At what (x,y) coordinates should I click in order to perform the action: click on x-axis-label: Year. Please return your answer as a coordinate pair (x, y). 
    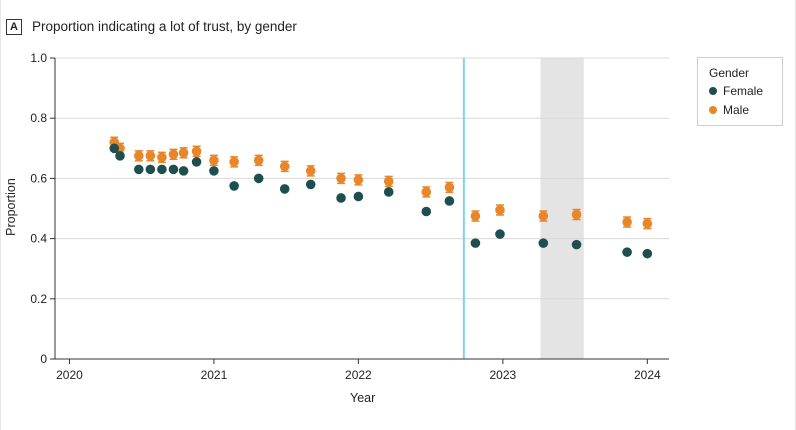
    Looking at the image, I should click on (363, 398).